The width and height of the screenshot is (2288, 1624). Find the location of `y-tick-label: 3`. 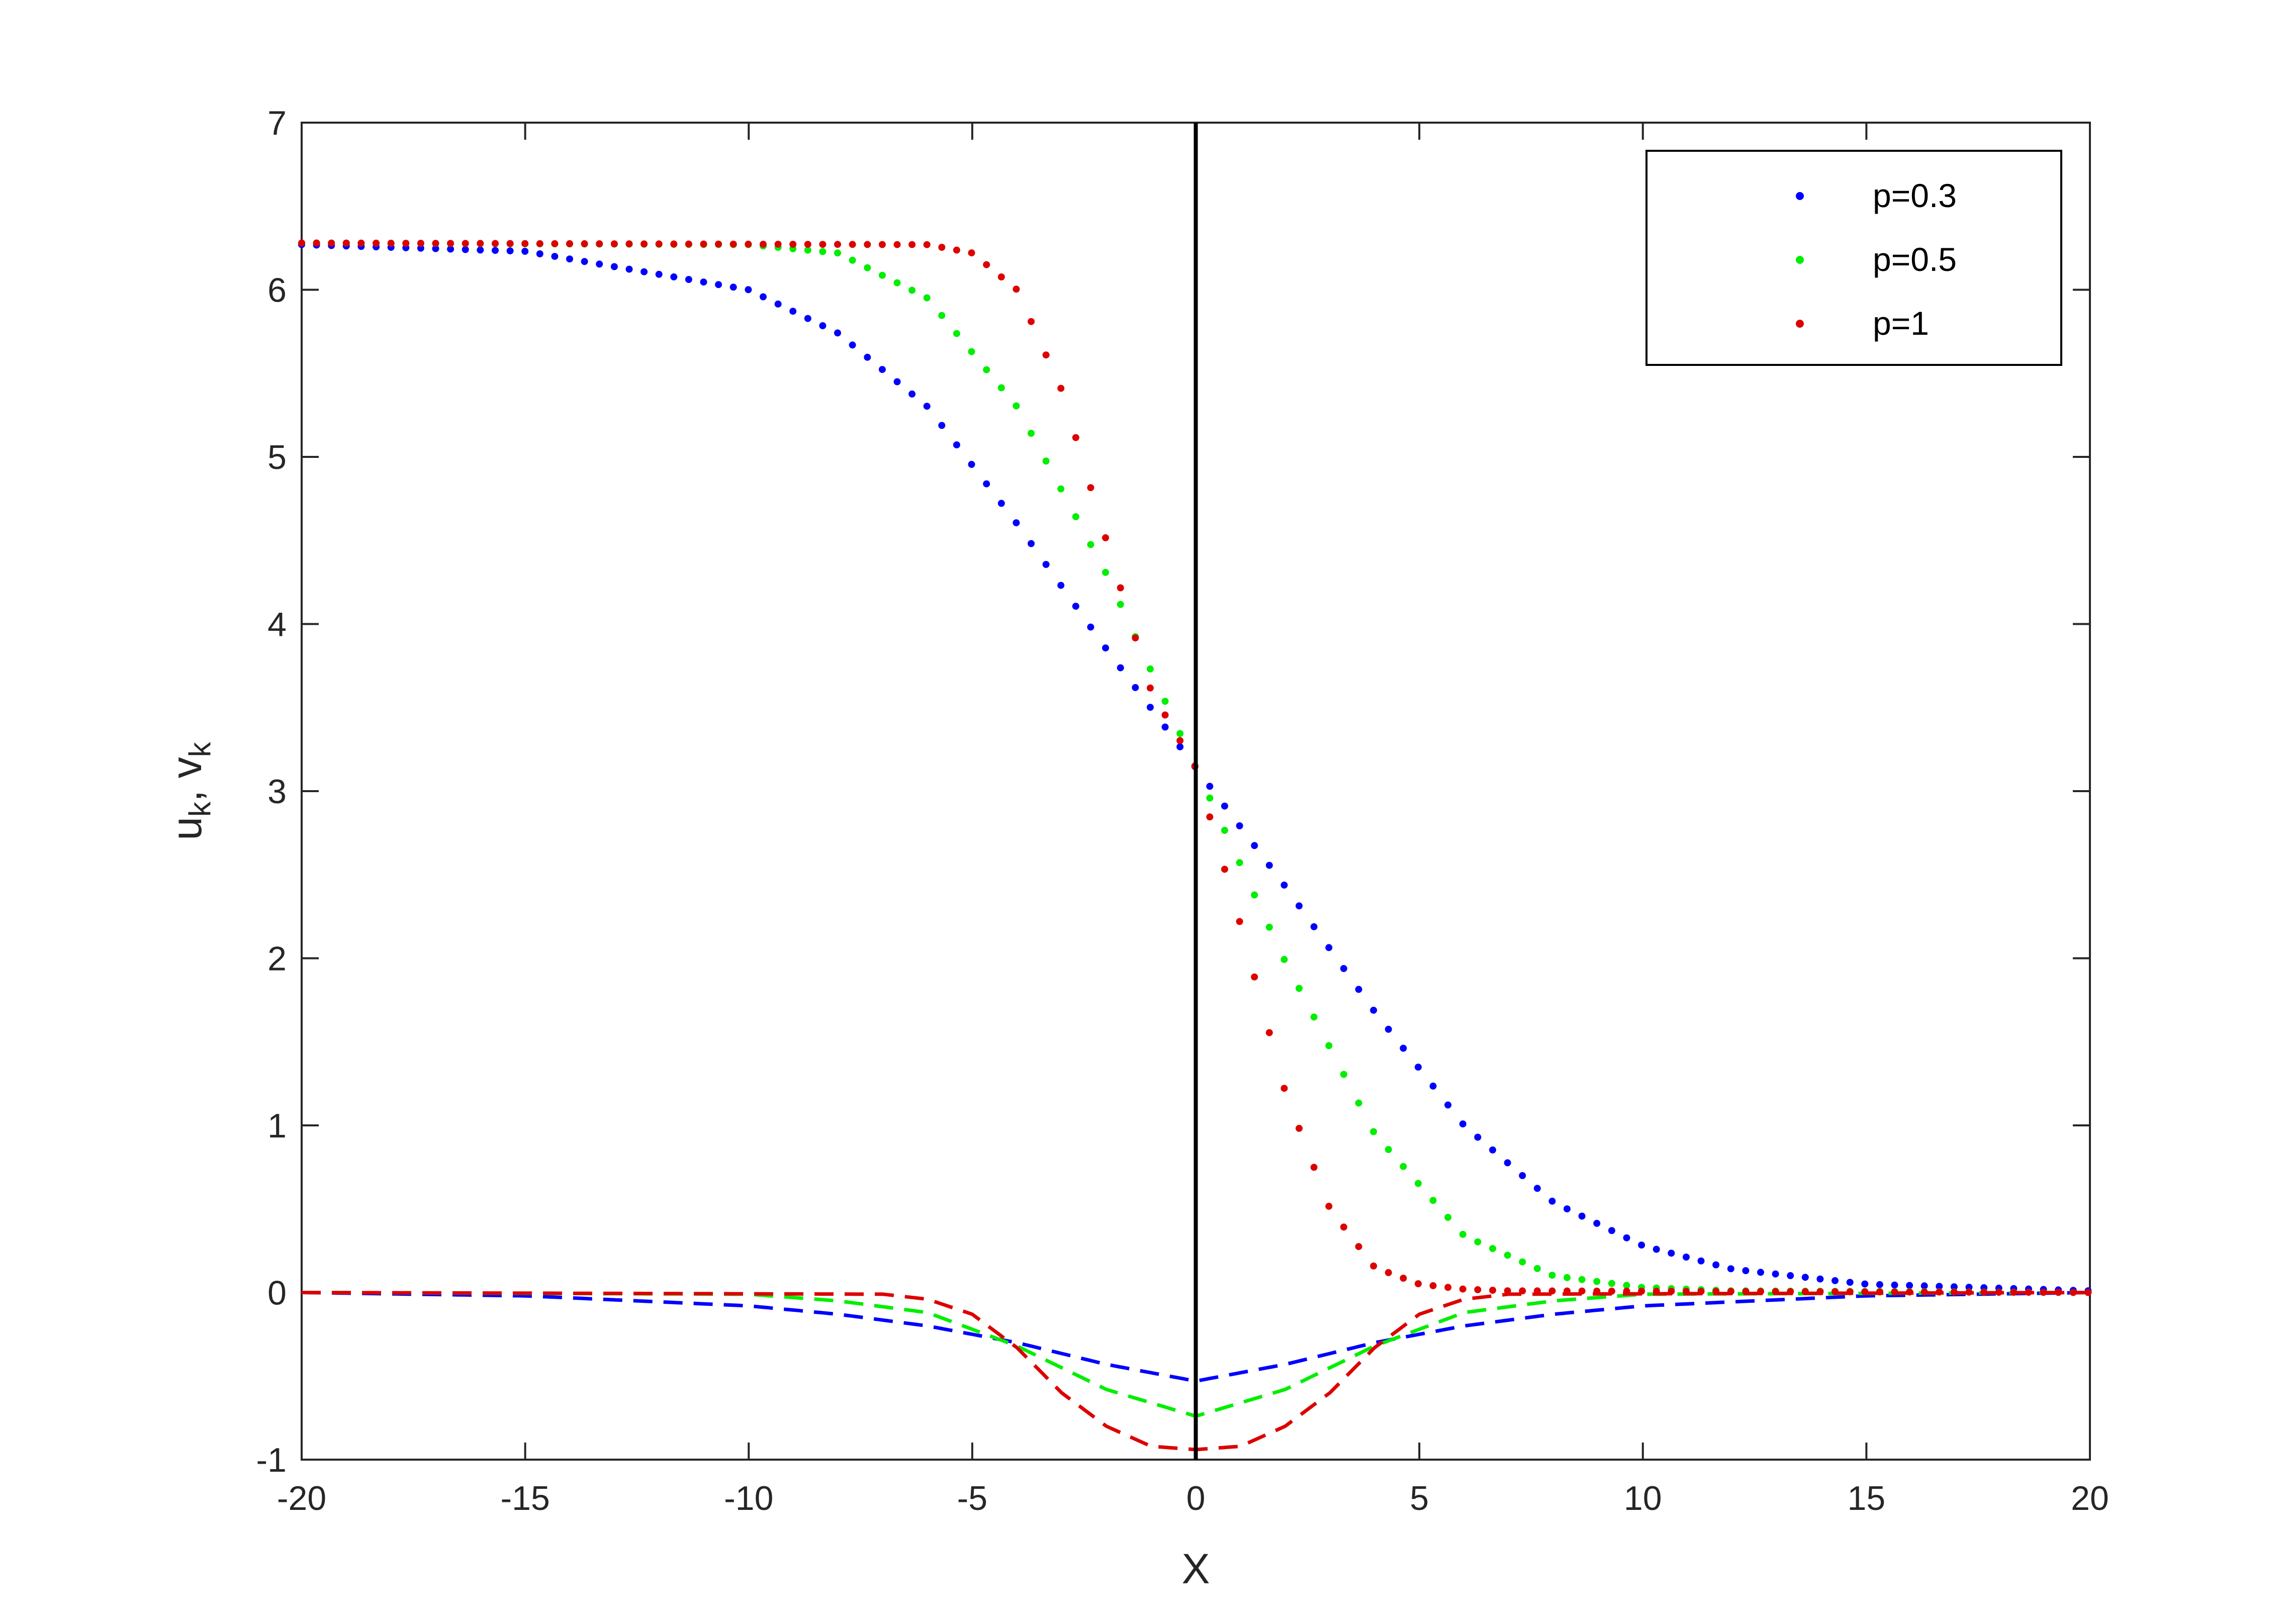

y-tick-label: 3 is located at coordinates (277, 792).